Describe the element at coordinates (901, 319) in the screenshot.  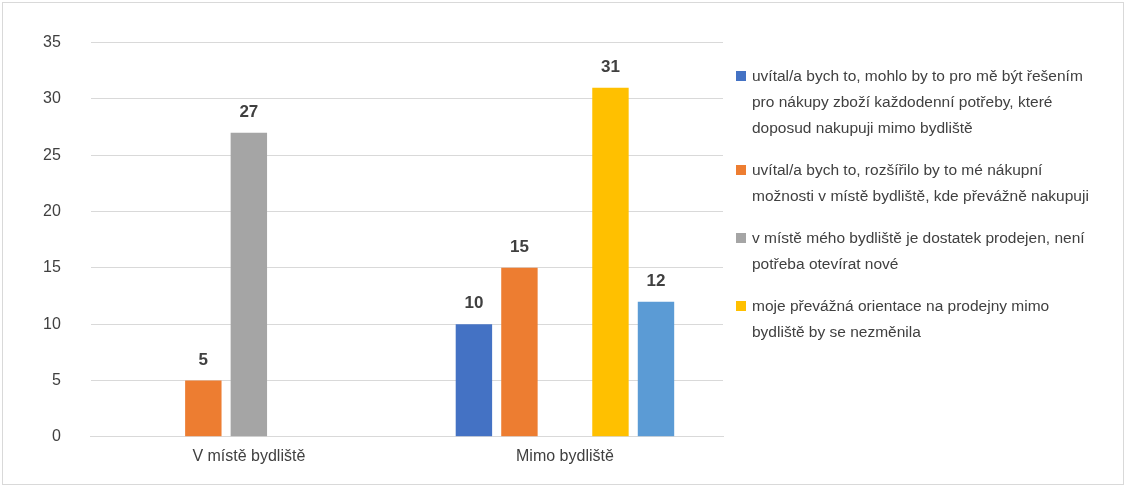
I see `legend-label: moje převážná orientace na prodejny mimo bydliště by se nezměnila` at that location.